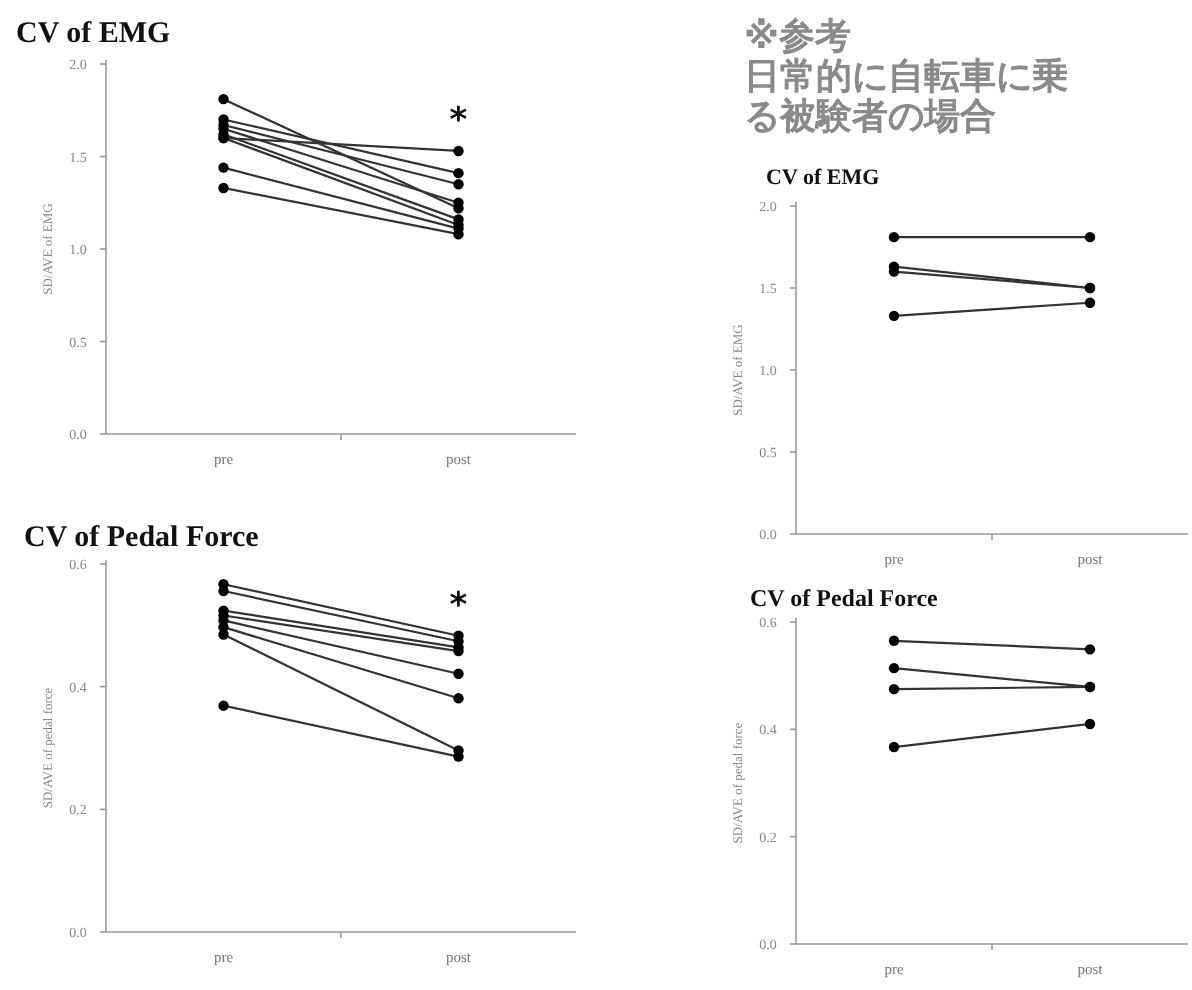 The width and height of the screenshot is (1192, 990). What do you see at coordinates (906, 97) in the screenshot?
I see `annotation: 日常的に自転車に乗る被験者の場合` at bounding box center [906, 97].